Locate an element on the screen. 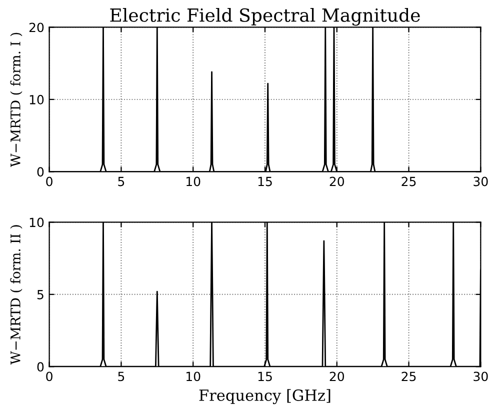 This screenshot has height=419, width=493. y-axis-title: W−MRTD ( form. I ) is located at coordinates (16, 100).